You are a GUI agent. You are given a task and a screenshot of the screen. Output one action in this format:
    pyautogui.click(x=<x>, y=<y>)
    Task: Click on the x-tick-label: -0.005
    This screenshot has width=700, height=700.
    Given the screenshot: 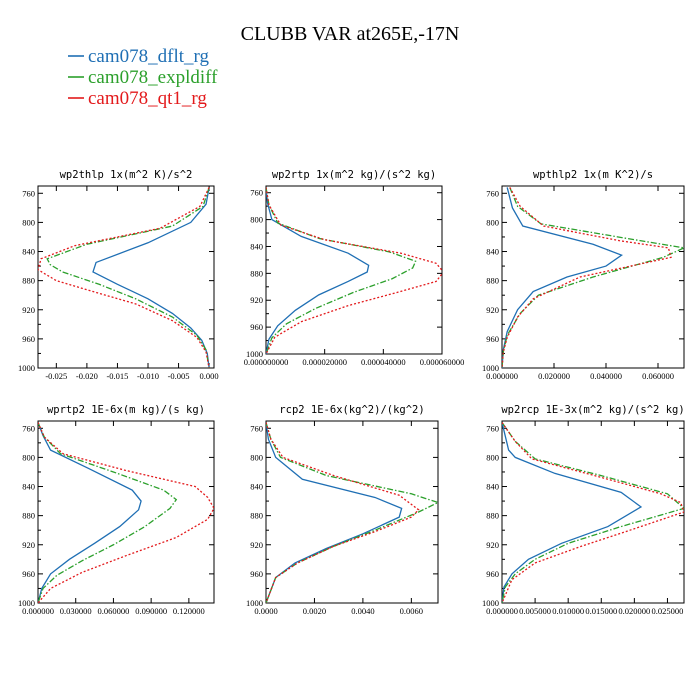 What is the action you would take?
    pyautogui.click(x=179, y=376)
    